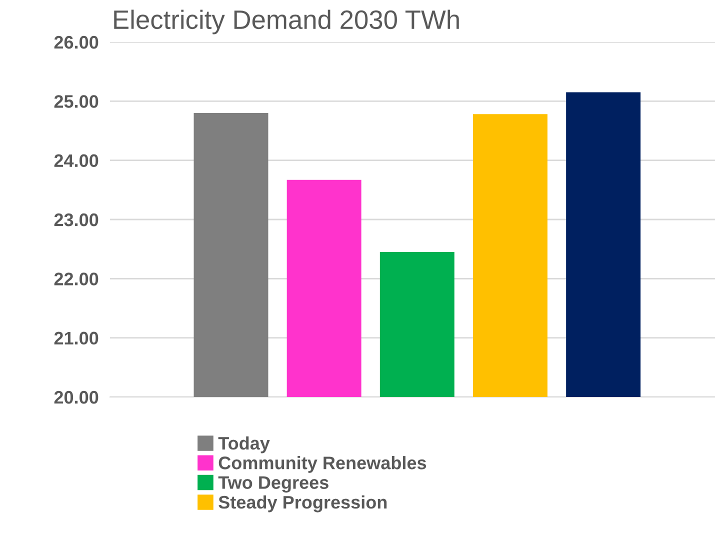 The image size is (715, 538). I want to click on y-tick-label: 24.00, so click(76, 161).